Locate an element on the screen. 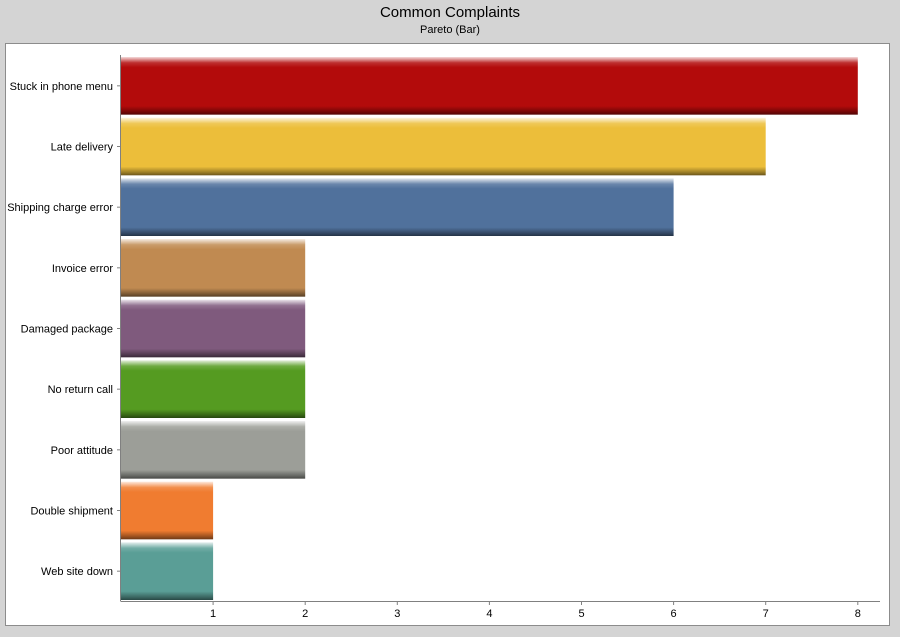 This screenshot has height=637, width=900. category-label-2: Late delivery is located at coordinates (82, 148).